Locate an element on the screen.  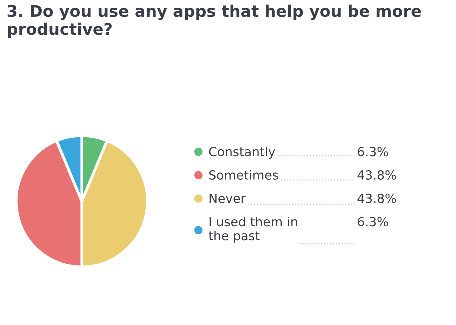
legend-label: I used them in the past is located at coordinates (253, 230).